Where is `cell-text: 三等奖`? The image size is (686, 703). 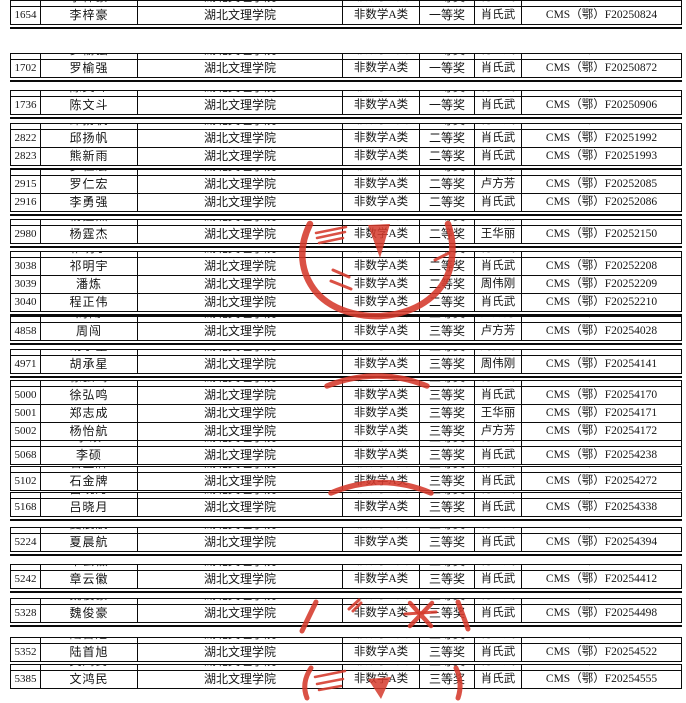
cell-text: 三等奖 is located at coordinates (446, 431).